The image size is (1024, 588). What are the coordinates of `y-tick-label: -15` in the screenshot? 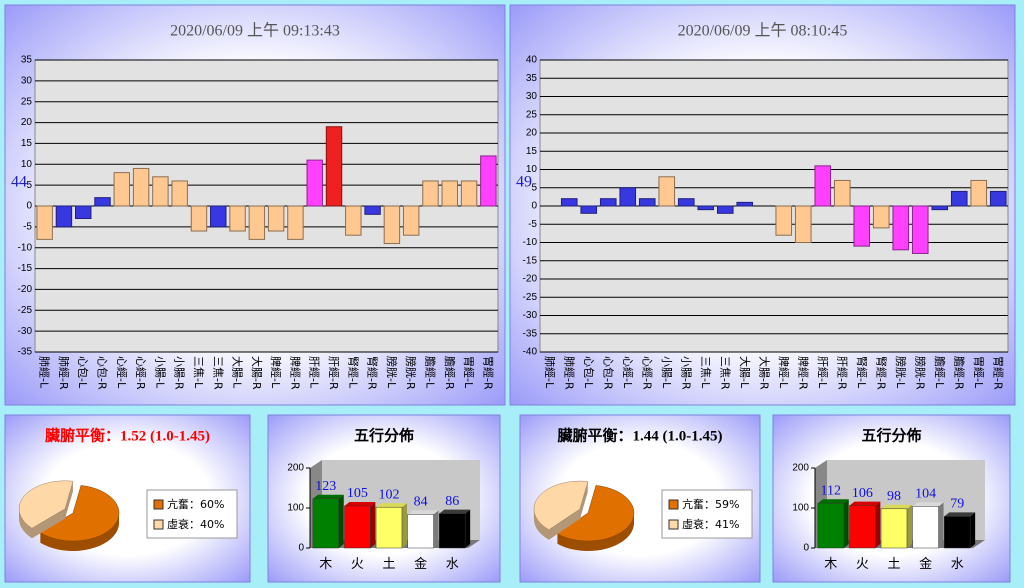 It's located at (25, 268).